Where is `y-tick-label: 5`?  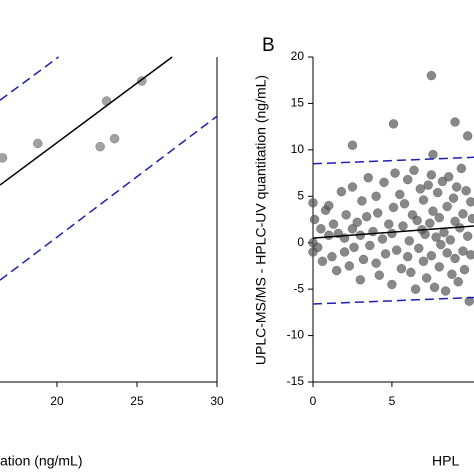
y-tick-label: 5 is located at coordinates (300, 195).